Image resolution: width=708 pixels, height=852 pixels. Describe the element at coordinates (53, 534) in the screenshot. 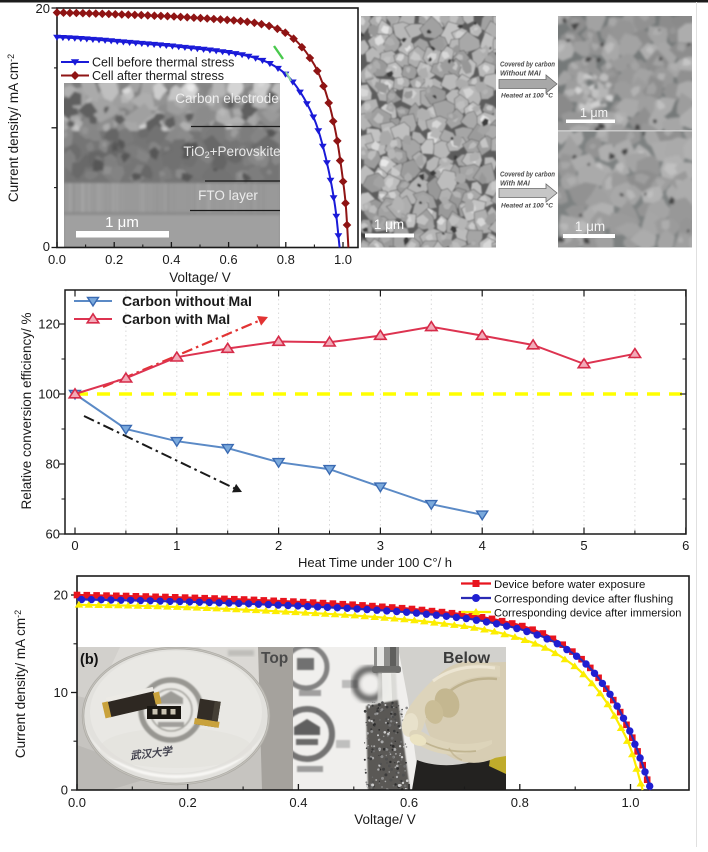

I see `svg-text: 60` at that location.